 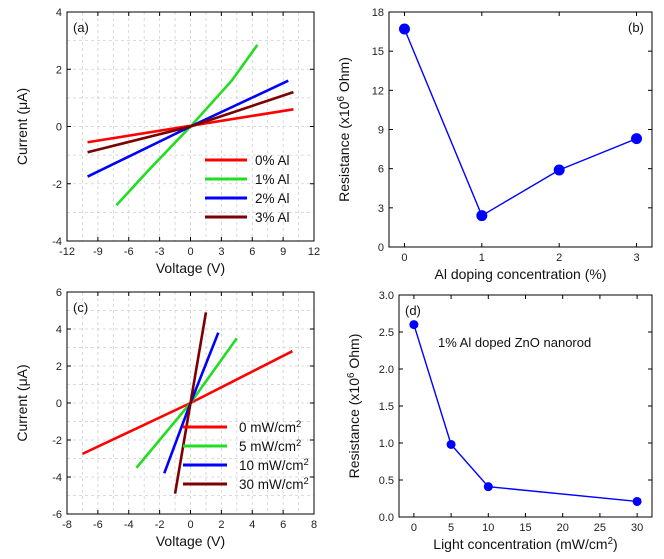 I want to click on y-tick-label: 9, so click(x=381, y=131).